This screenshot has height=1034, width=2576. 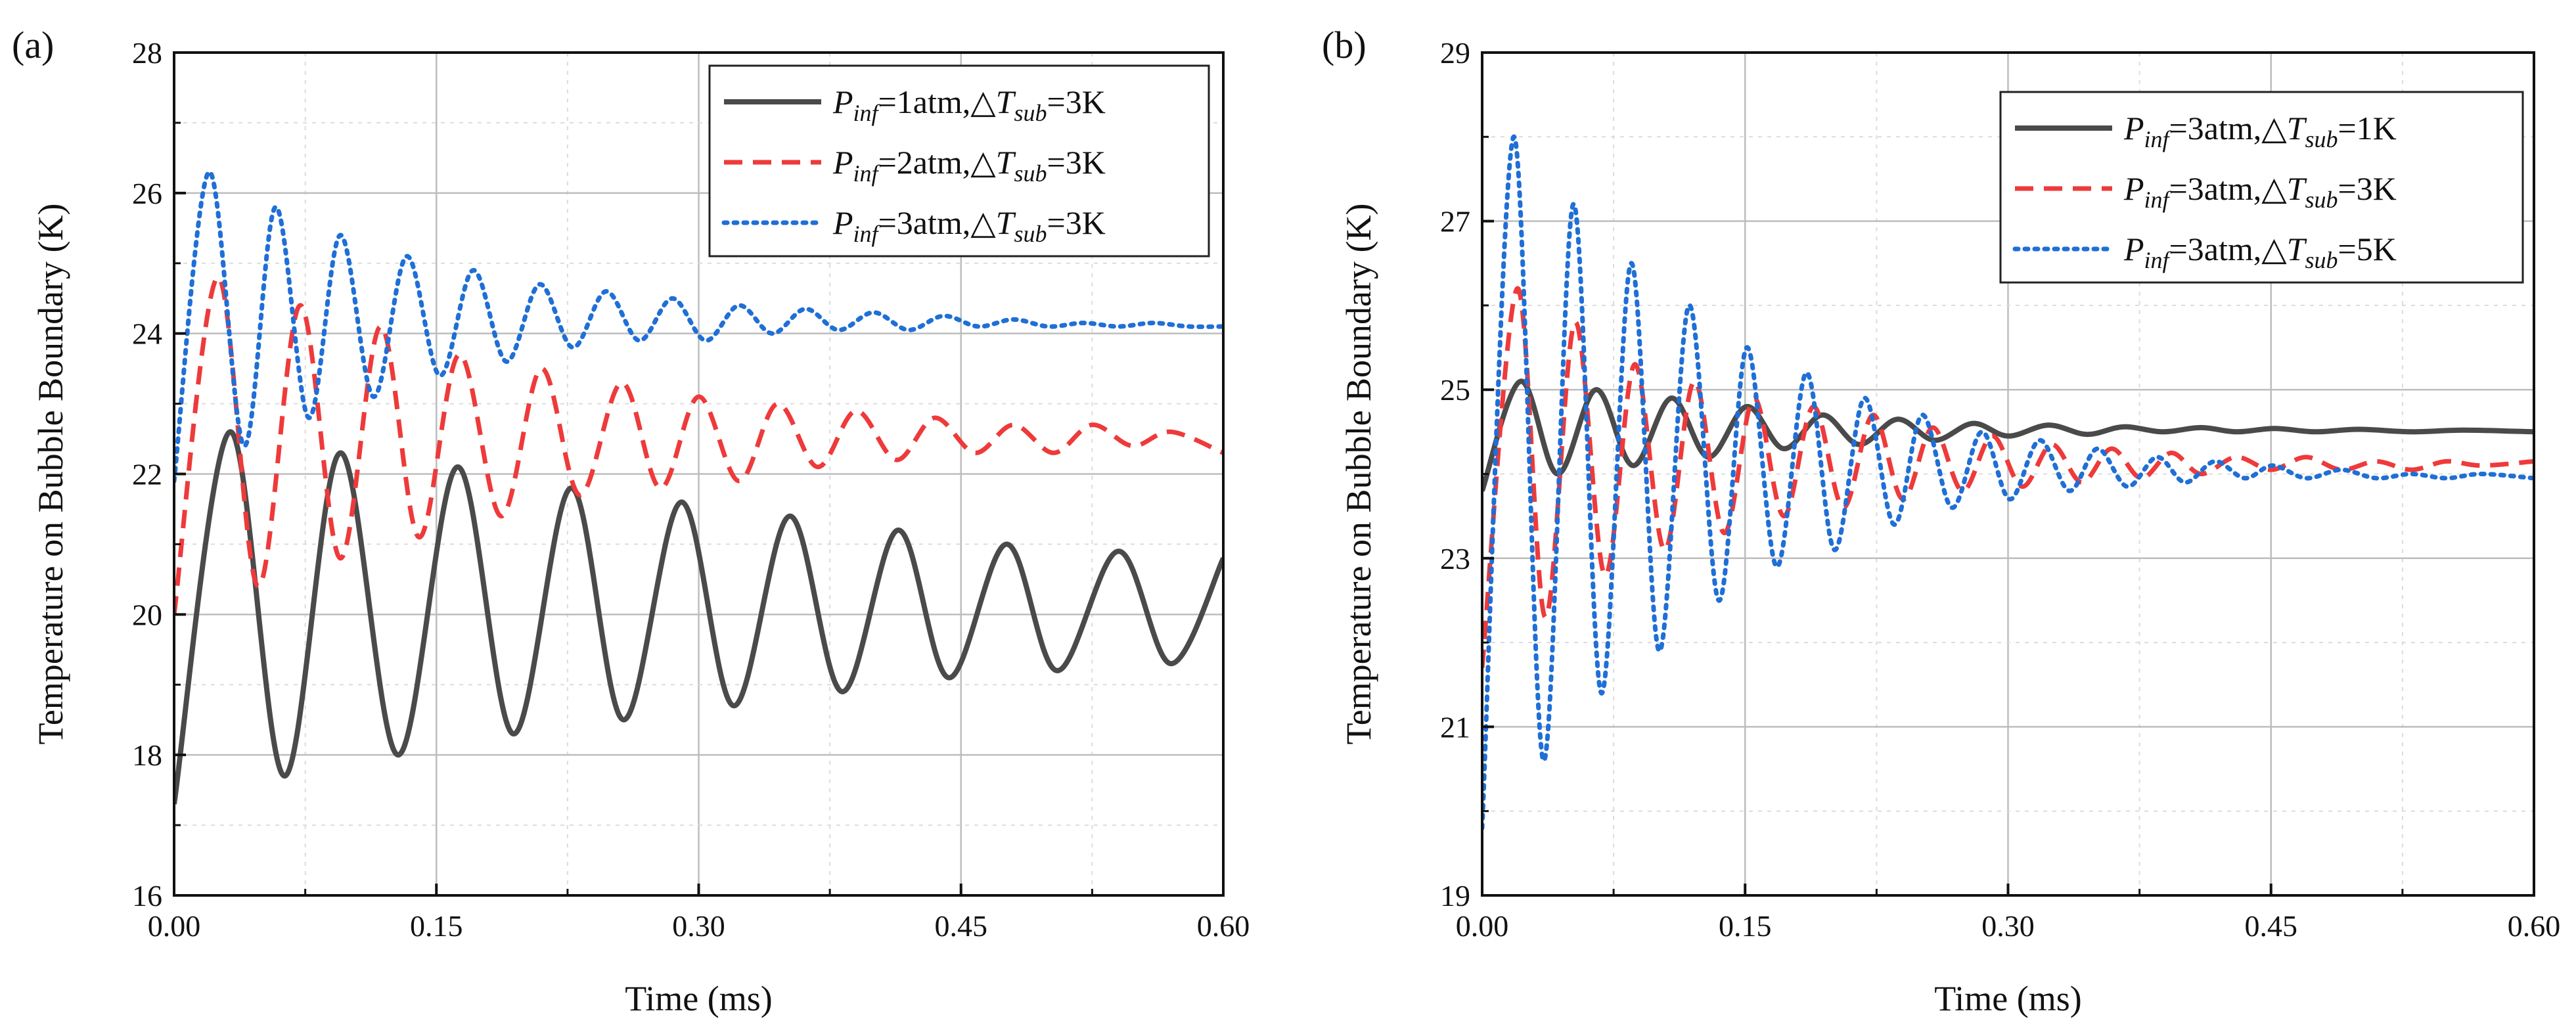 I want to click on panel-label: (b), so click(x=1344, y=45).